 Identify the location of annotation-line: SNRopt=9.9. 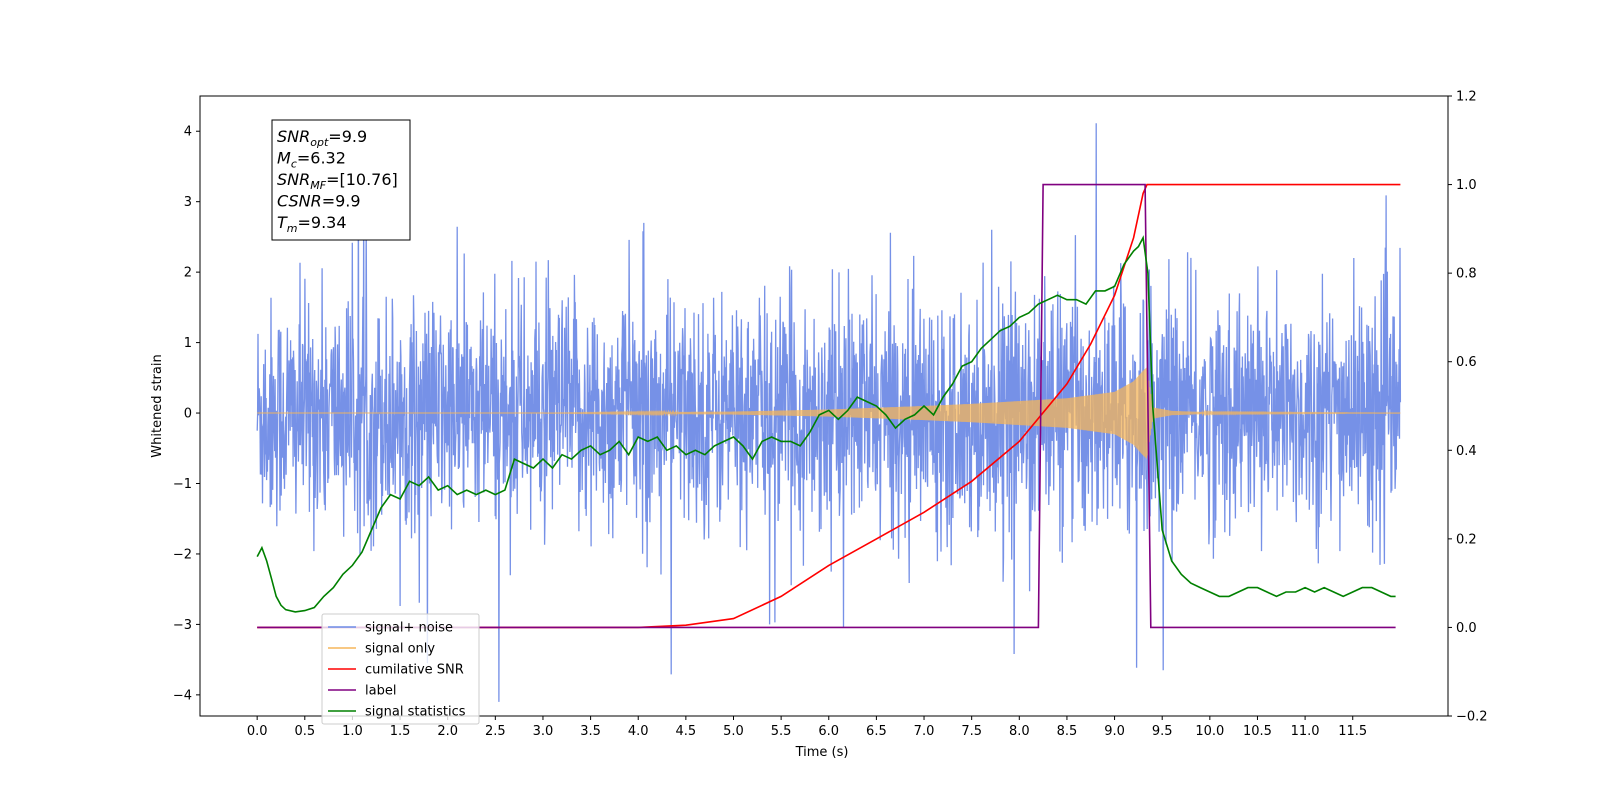
(322, 138).